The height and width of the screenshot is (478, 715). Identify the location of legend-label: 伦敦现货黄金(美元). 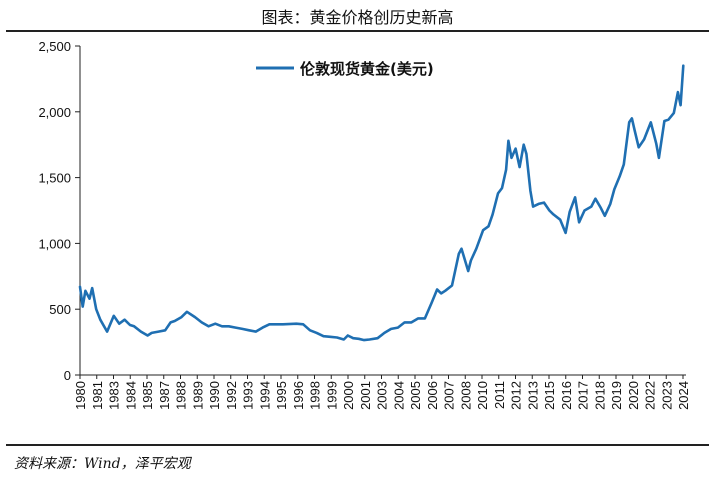
(367, 69).